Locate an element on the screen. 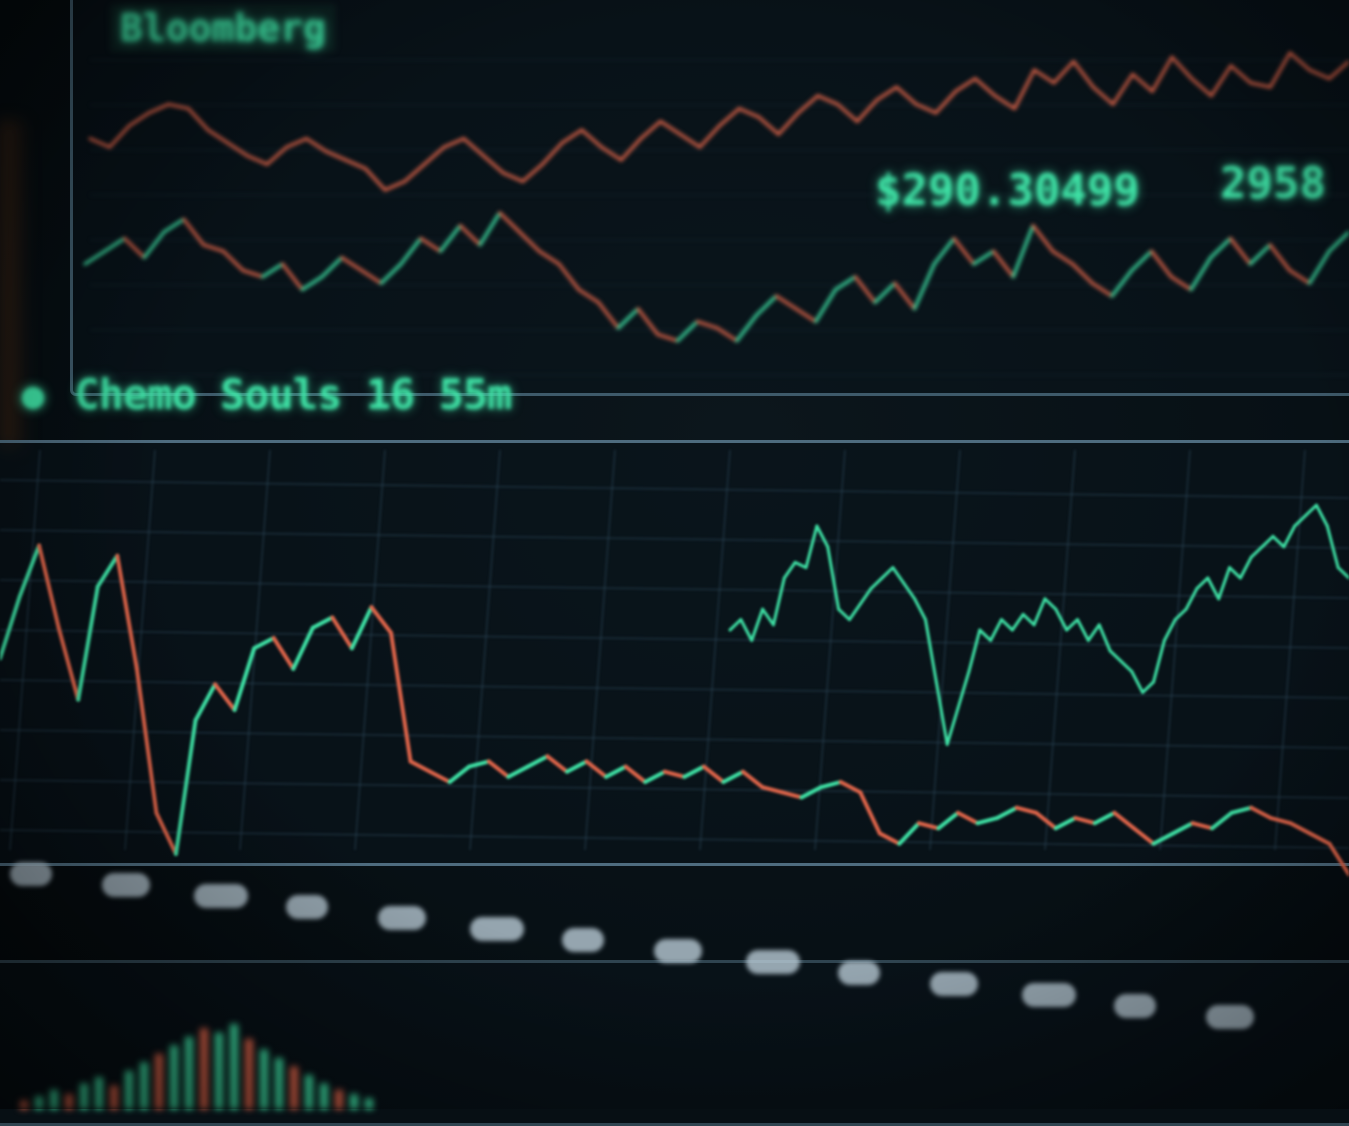  section-label: Chemo Souls 16 55m is located at coordinates (267, 394).